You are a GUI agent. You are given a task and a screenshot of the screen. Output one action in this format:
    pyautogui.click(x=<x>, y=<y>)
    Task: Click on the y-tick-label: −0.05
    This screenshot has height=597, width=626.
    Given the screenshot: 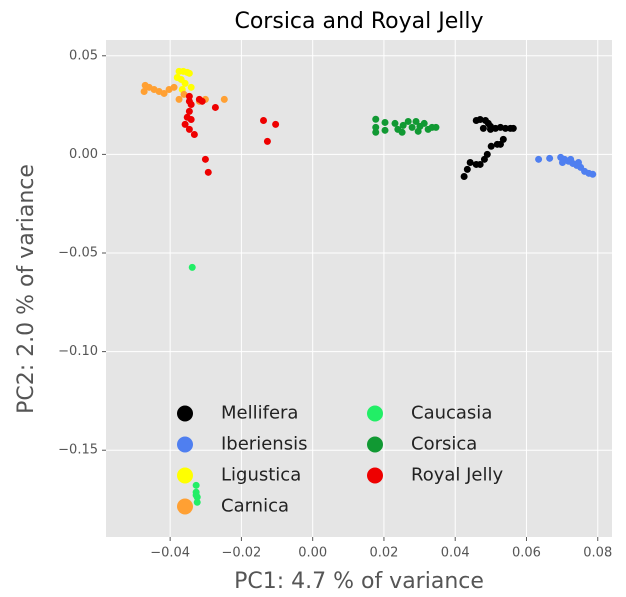 What is the action you would take?
    pyautogui.click(x=78, y=253)
    